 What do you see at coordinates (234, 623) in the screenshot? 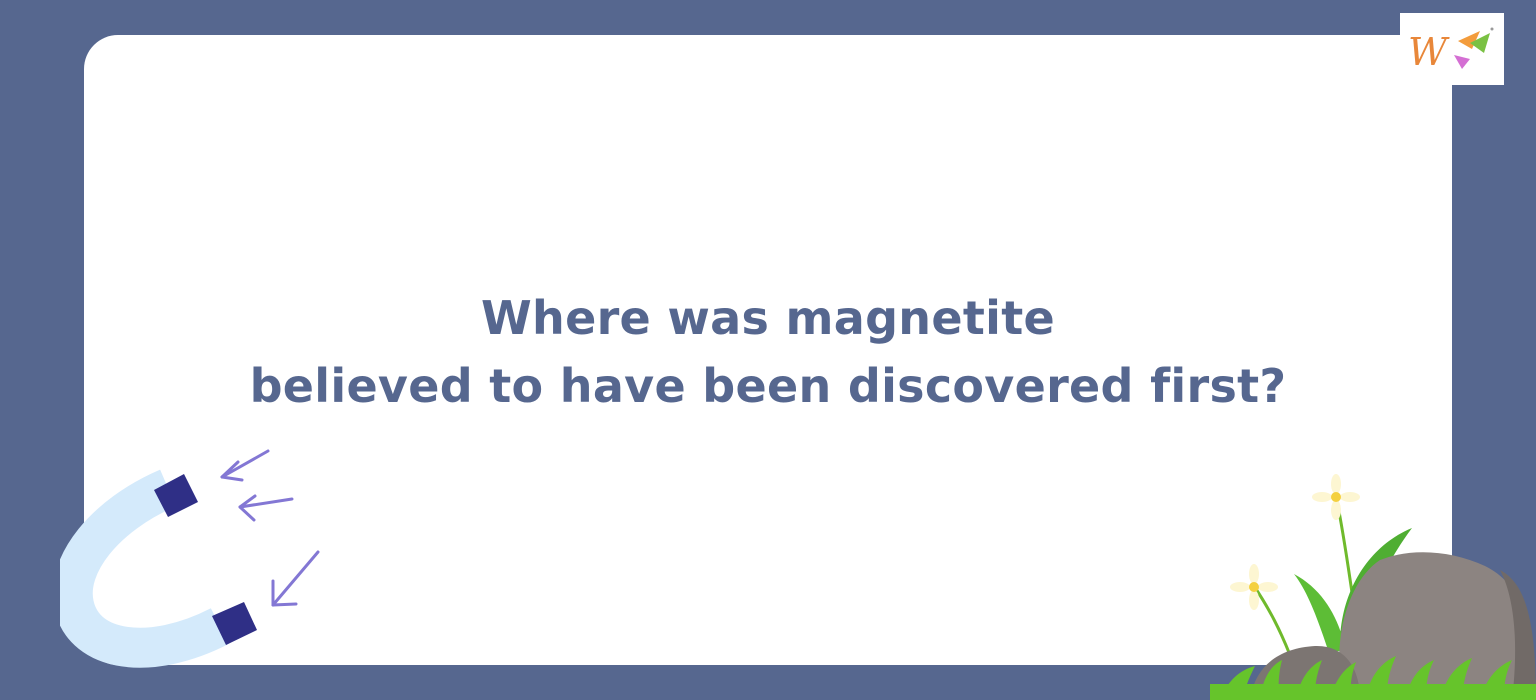
I see `magnet-bottom-pole` at bounding box center [234, 623].